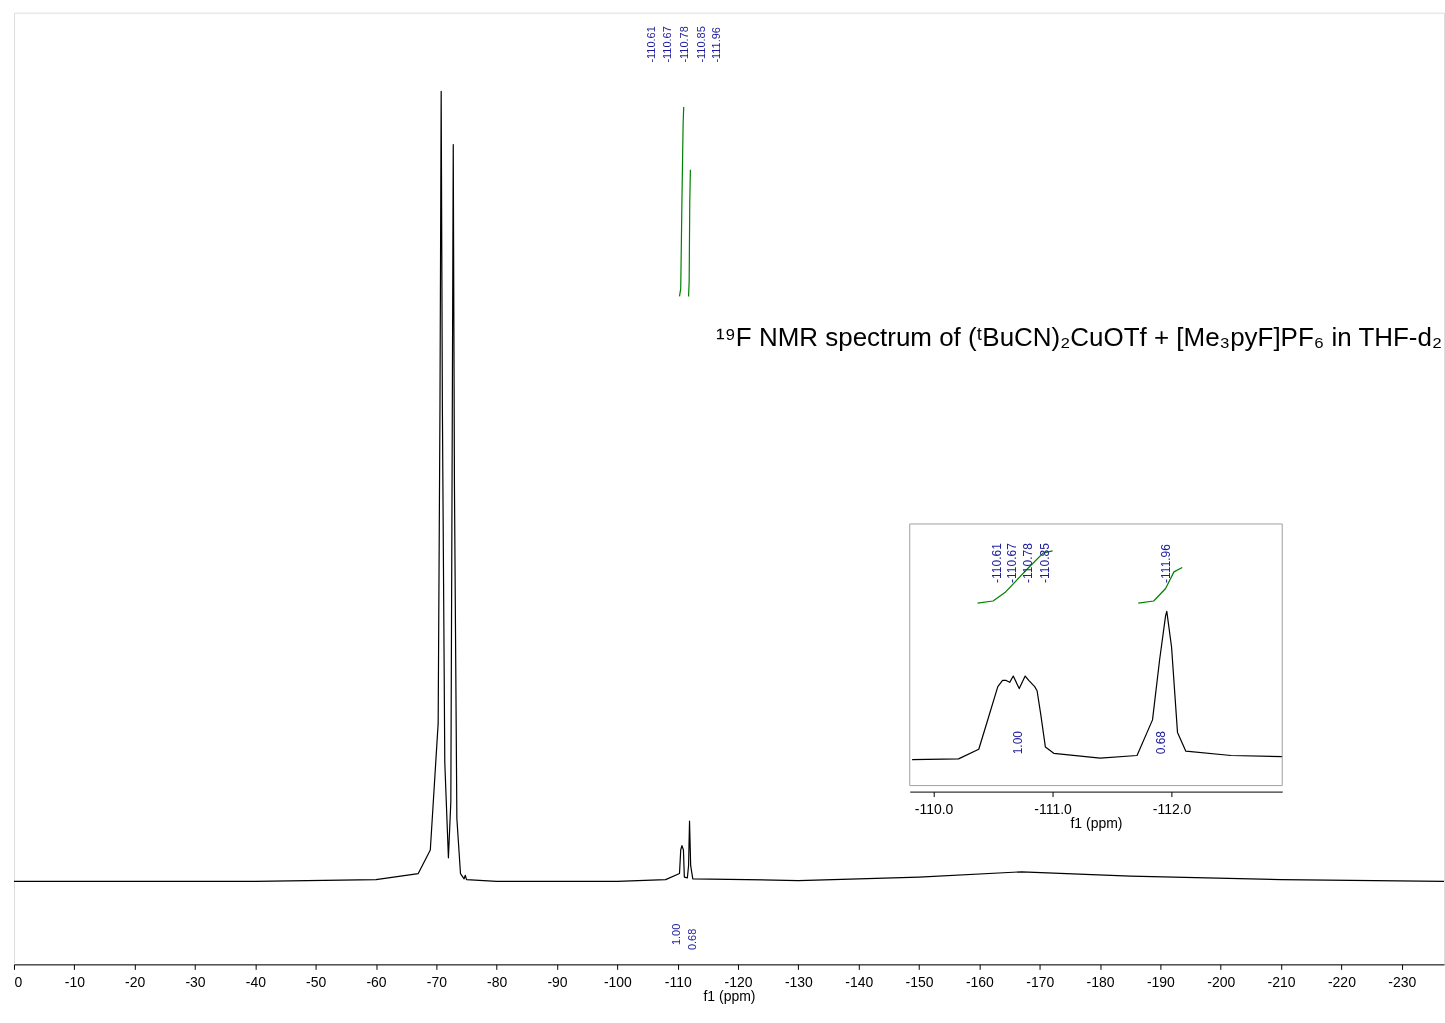 Image resolution: width=1445 pixels, height=1023 pixels. I want to click on x-tick-label: -140, so click(859, 981).